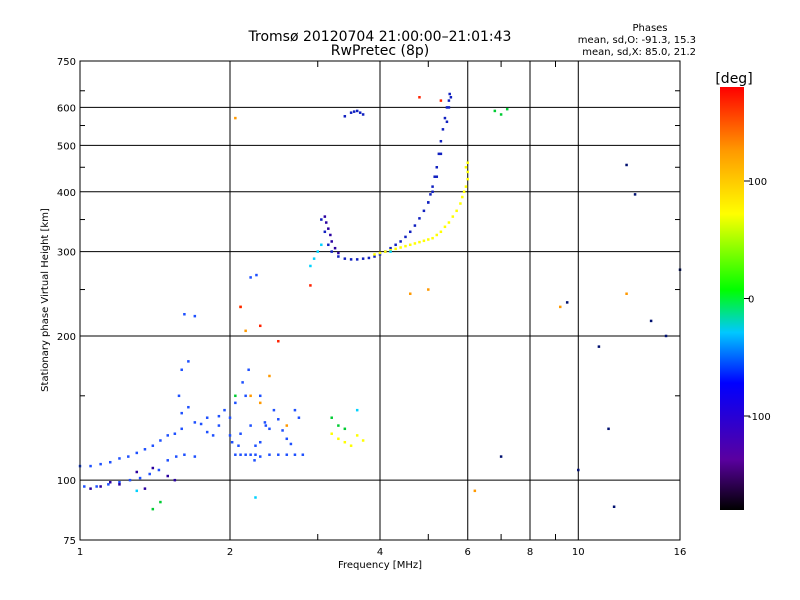  Describe the element at coordinates (637, 40) in the screenshot. I see `phases-o-stats: mean, sd,O: -91.3, 15.3` at that location.